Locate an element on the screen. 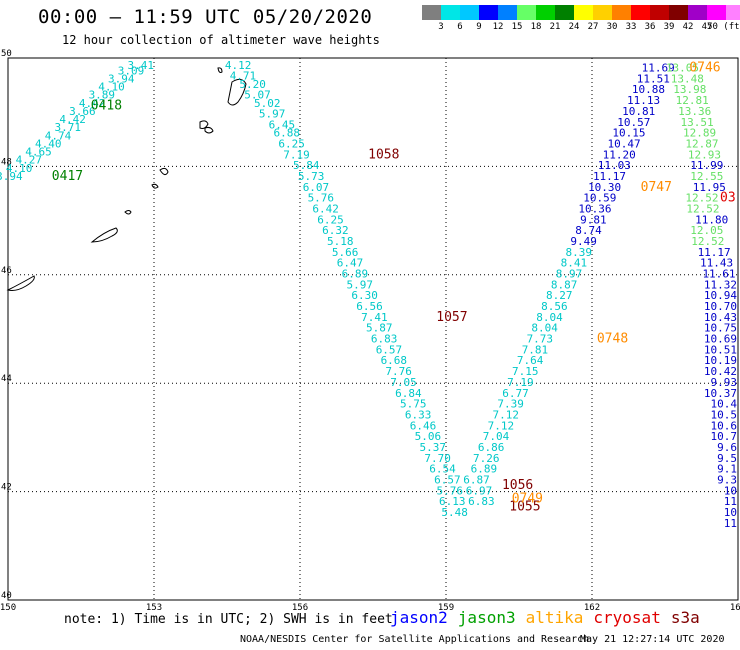 Image resolution: width=740 pixels, height=650 pixels. wave-height-value: 5.73 is located at coordinates (311, 176).